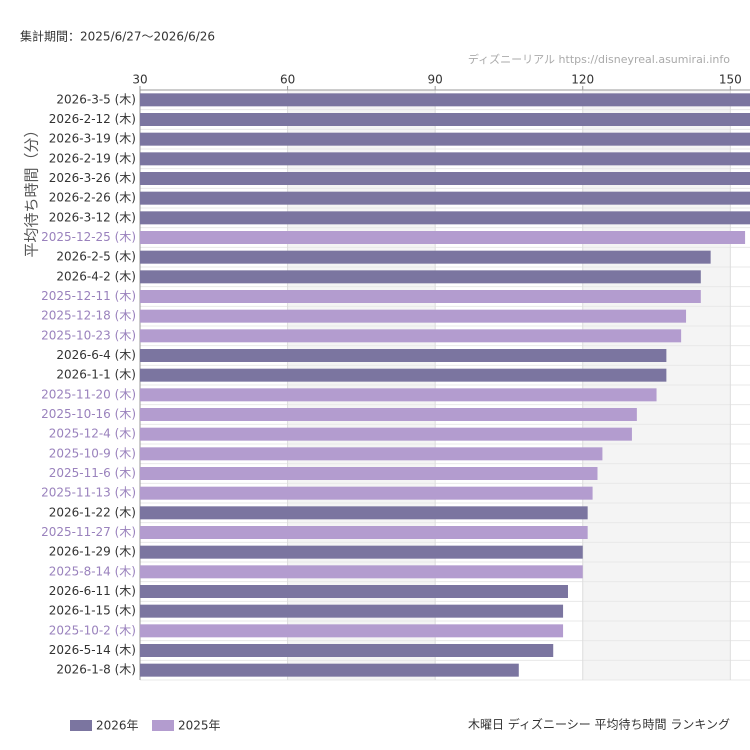 The width and height of the screenshot is (750, 750). Describe the element at coordinates (92, 650) in the screenshot. I see `y-tick-label: 2026-5-14 (木)` at that location.